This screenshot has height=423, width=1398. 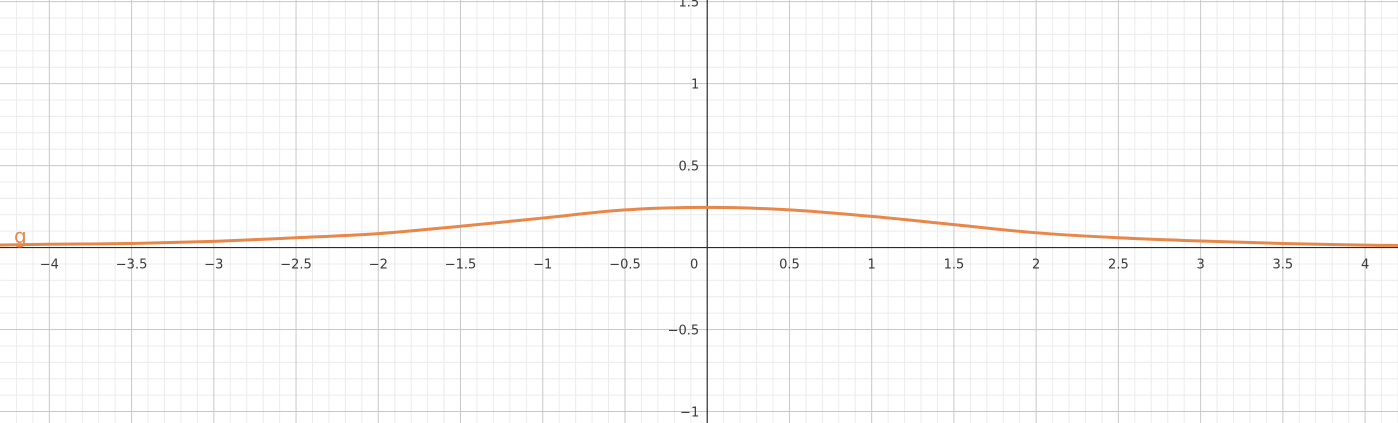 What do you see at coordinates (1283, 265) in the screenshot?
I see `x-tick-label: 3.5` at bounding box center [1283, 265].